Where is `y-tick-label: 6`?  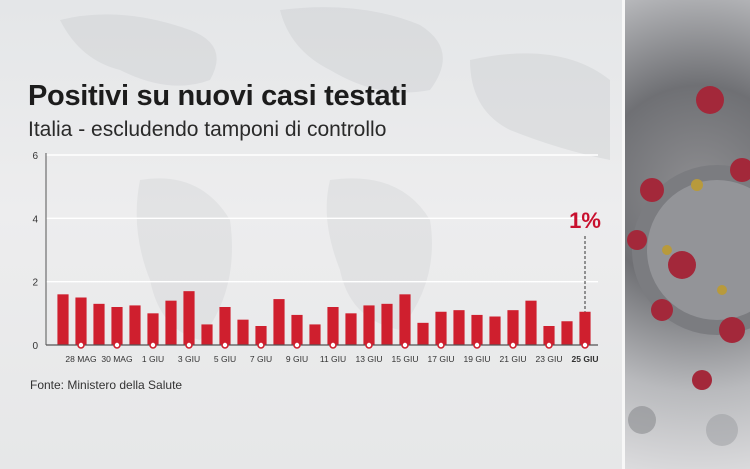 y-tick-label: 6 is located at coordinates (35, 156).